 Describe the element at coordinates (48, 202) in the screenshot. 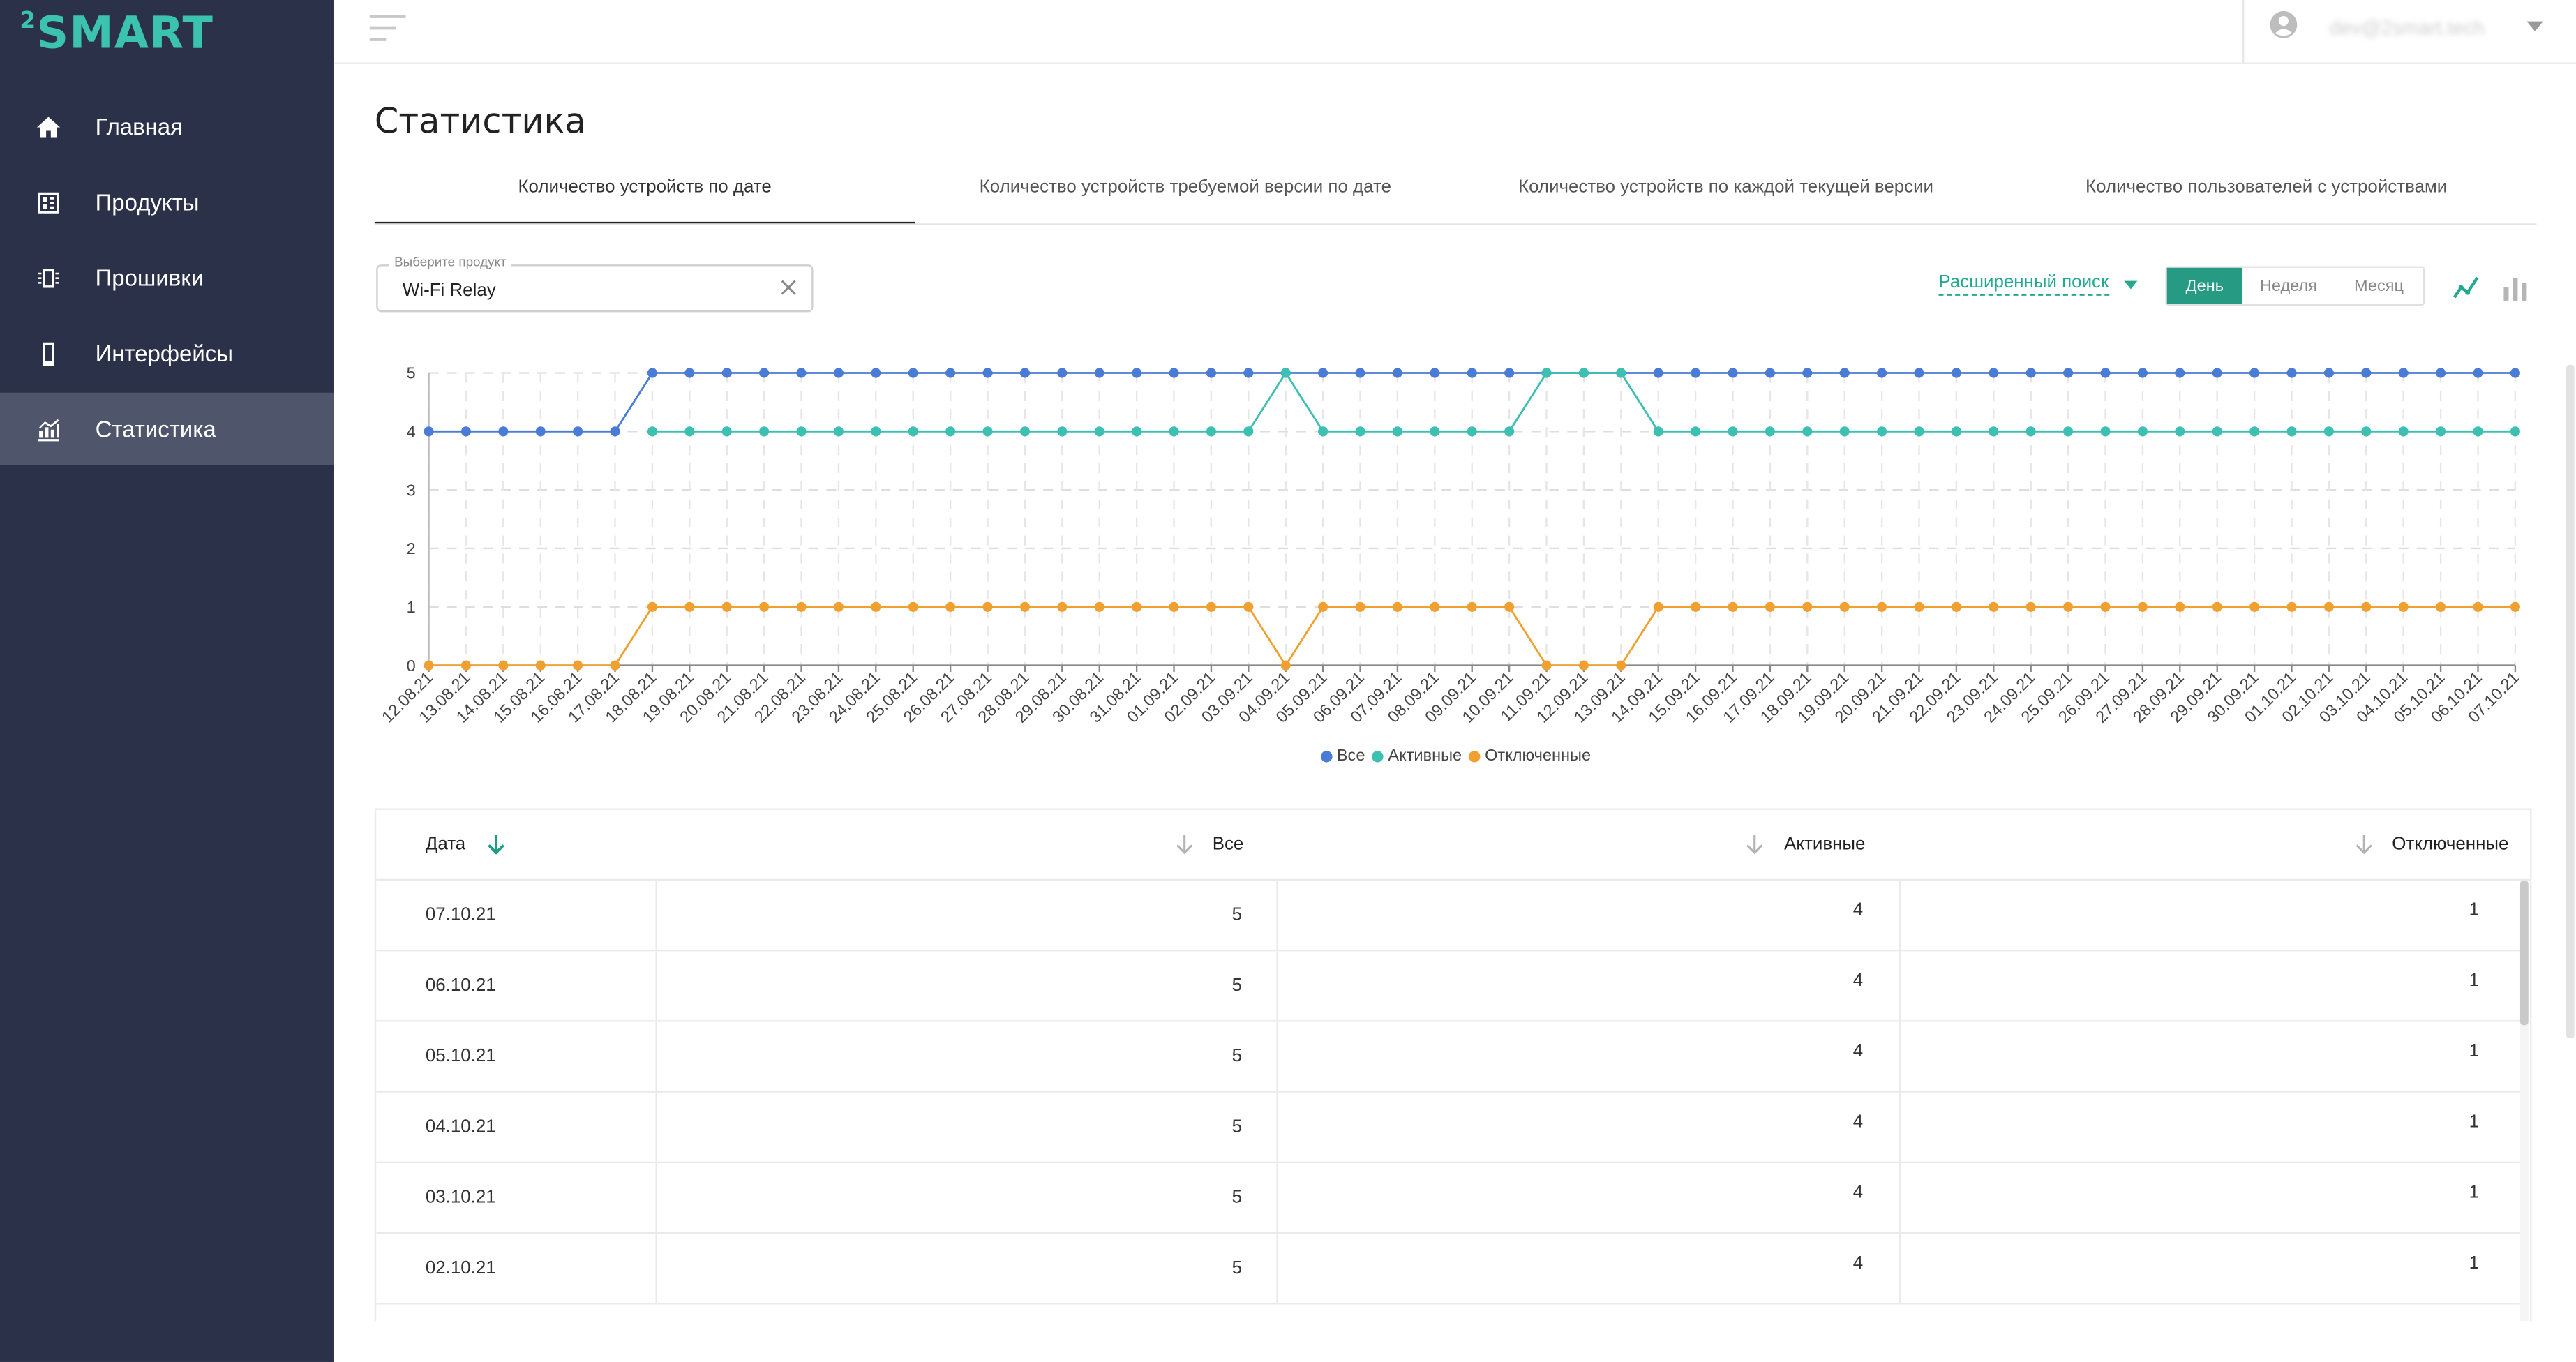

I see `products-icon` at that location.